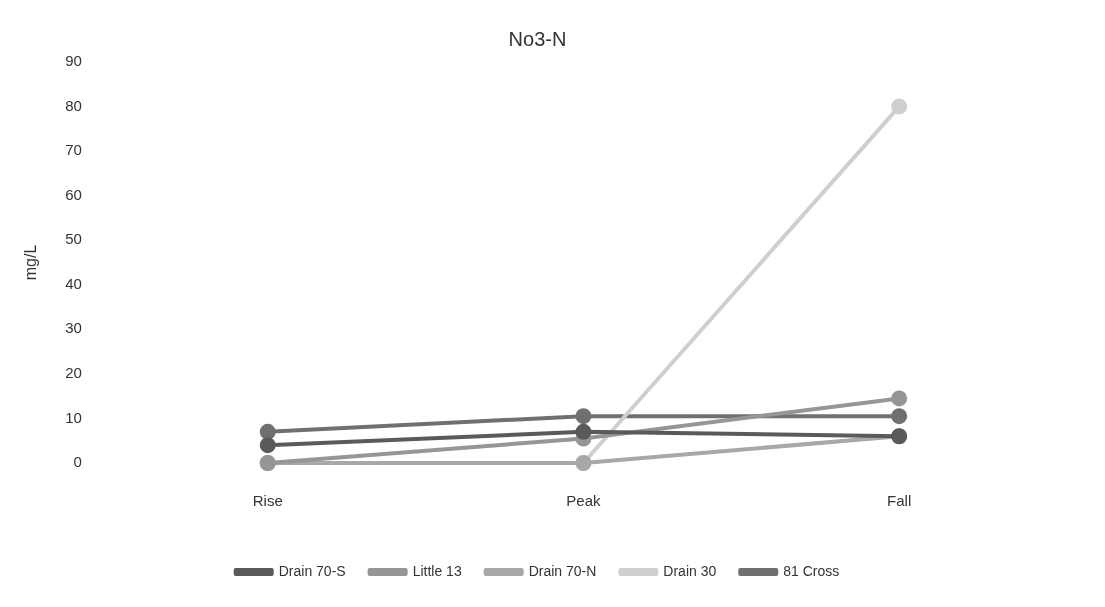 This screenshot has width=1105, height=607. I want to click on x-tick-label: Fall, so click(899, 501).